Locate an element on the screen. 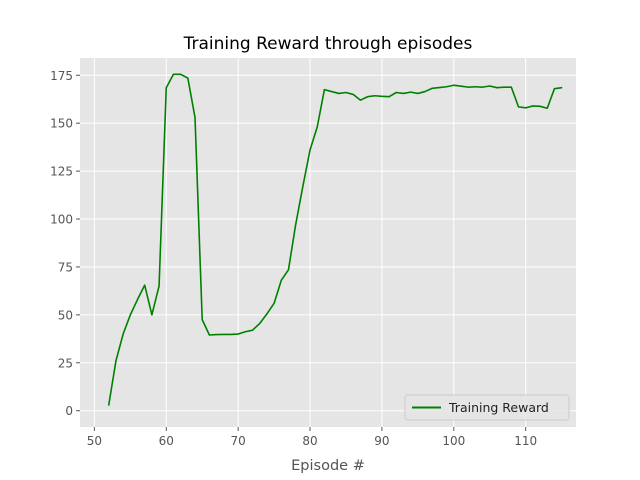  y-tick-label: 25 is located at coordinates (65, 363).